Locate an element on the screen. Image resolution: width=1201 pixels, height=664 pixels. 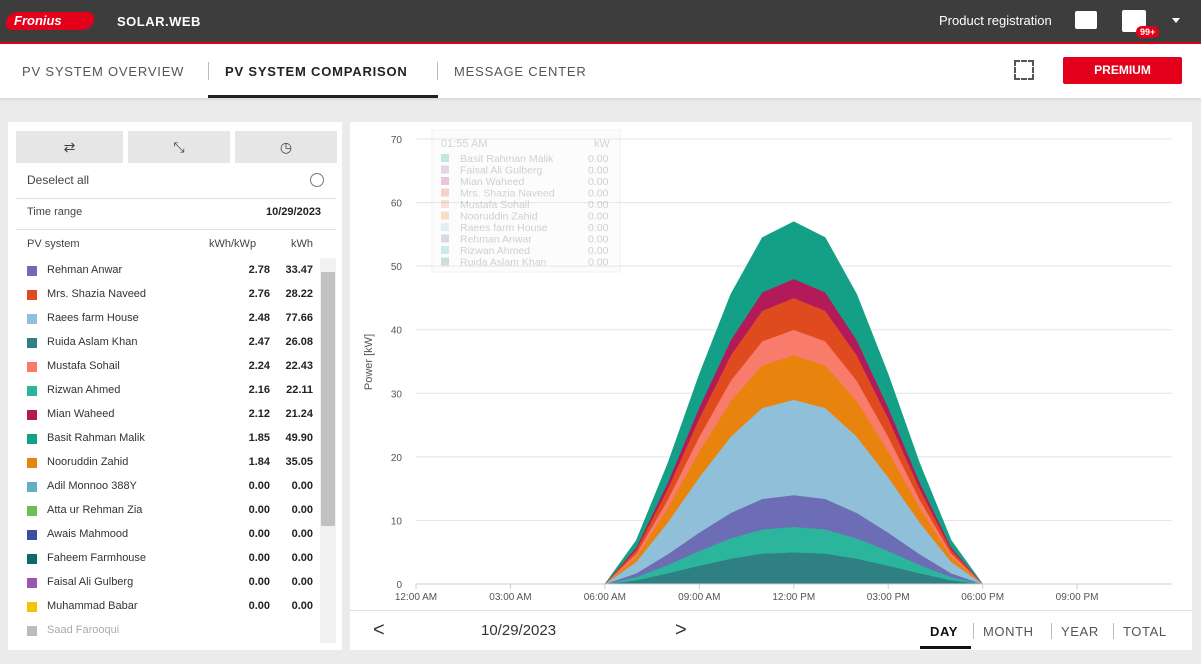
product-registration: Product registration is located at coordinates (995, 20).